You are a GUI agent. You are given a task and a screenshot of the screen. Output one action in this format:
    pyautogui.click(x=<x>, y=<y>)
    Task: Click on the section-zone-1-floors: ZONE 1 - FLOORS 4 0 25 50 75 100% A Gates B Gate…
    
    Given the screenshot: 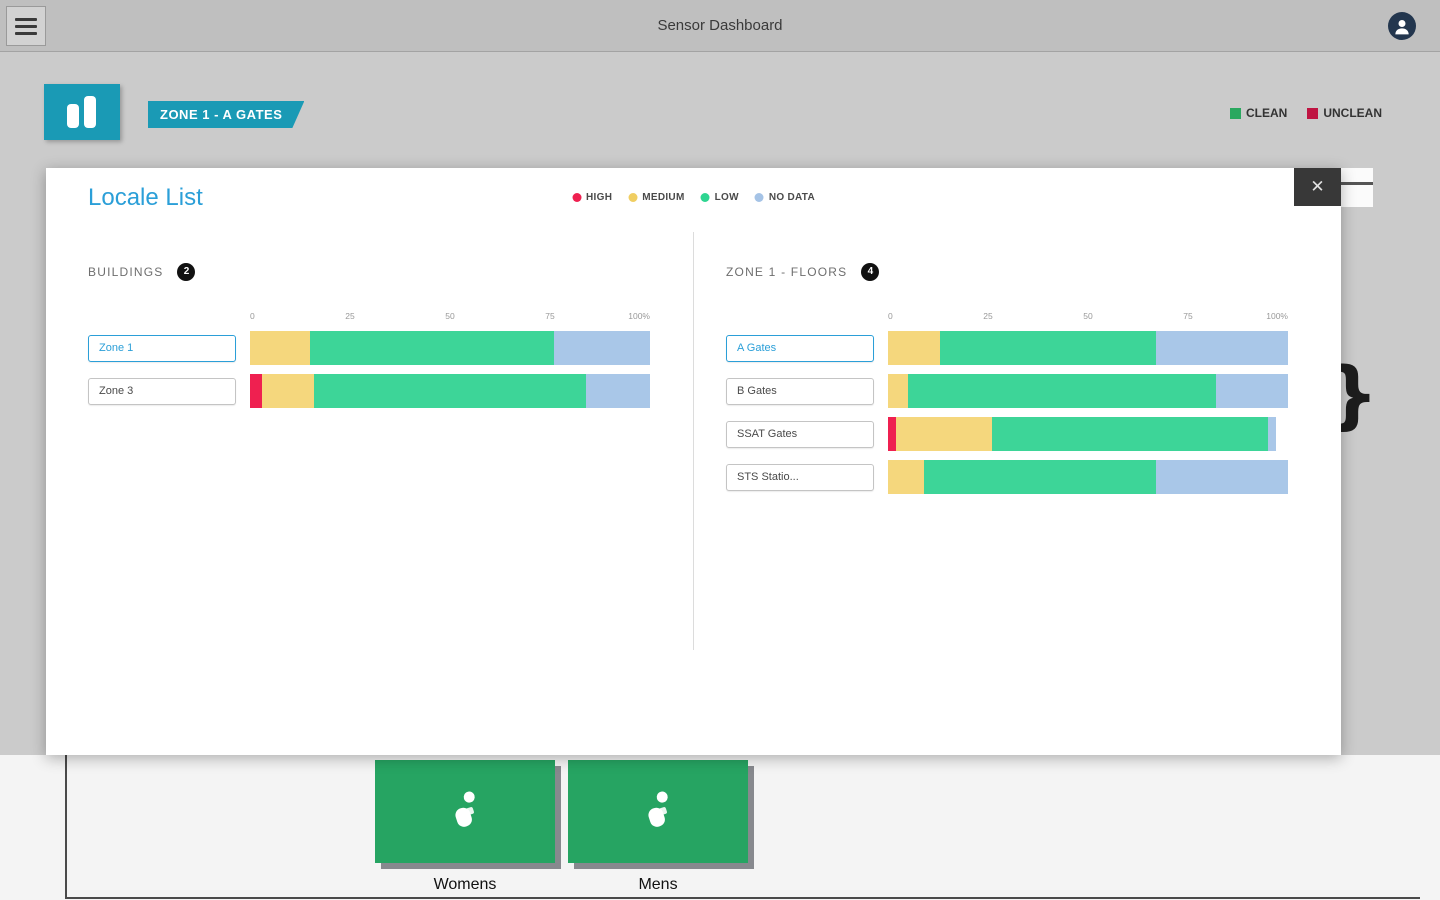 What is the action you would take?
    pyautogui.click(x=1021, y=383)
    